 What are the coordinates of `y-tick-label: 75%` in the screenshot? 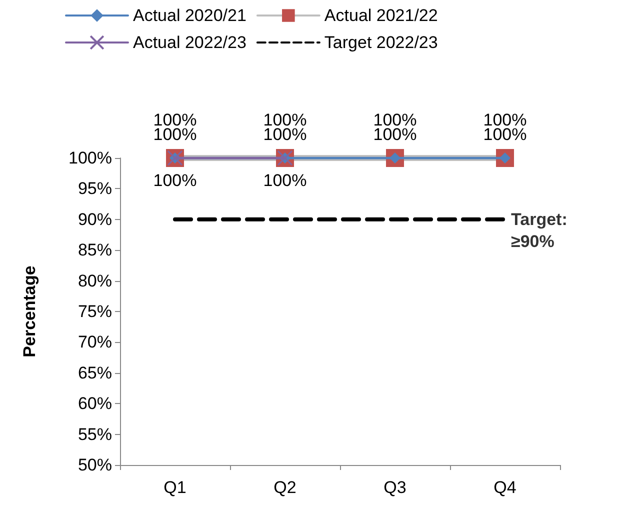 It's located at (95, 311).